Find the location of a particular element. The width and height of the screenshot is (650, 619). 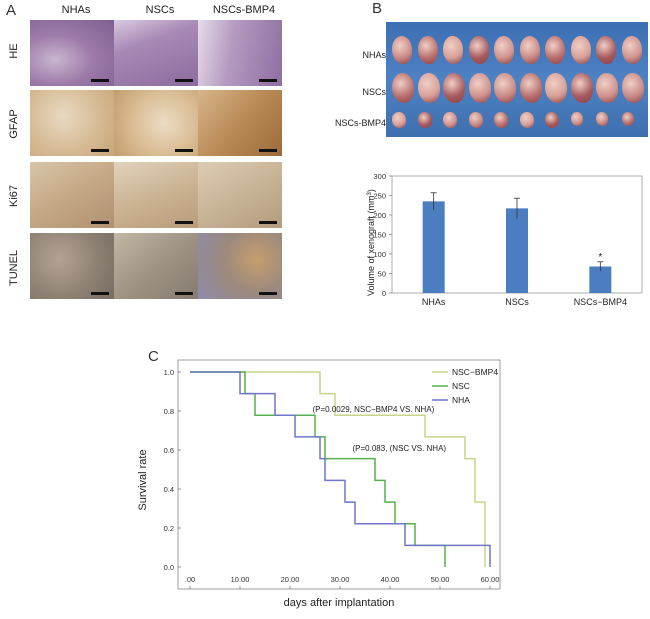

col-header-nhas: NHAs is located at coordinates (76, 10).